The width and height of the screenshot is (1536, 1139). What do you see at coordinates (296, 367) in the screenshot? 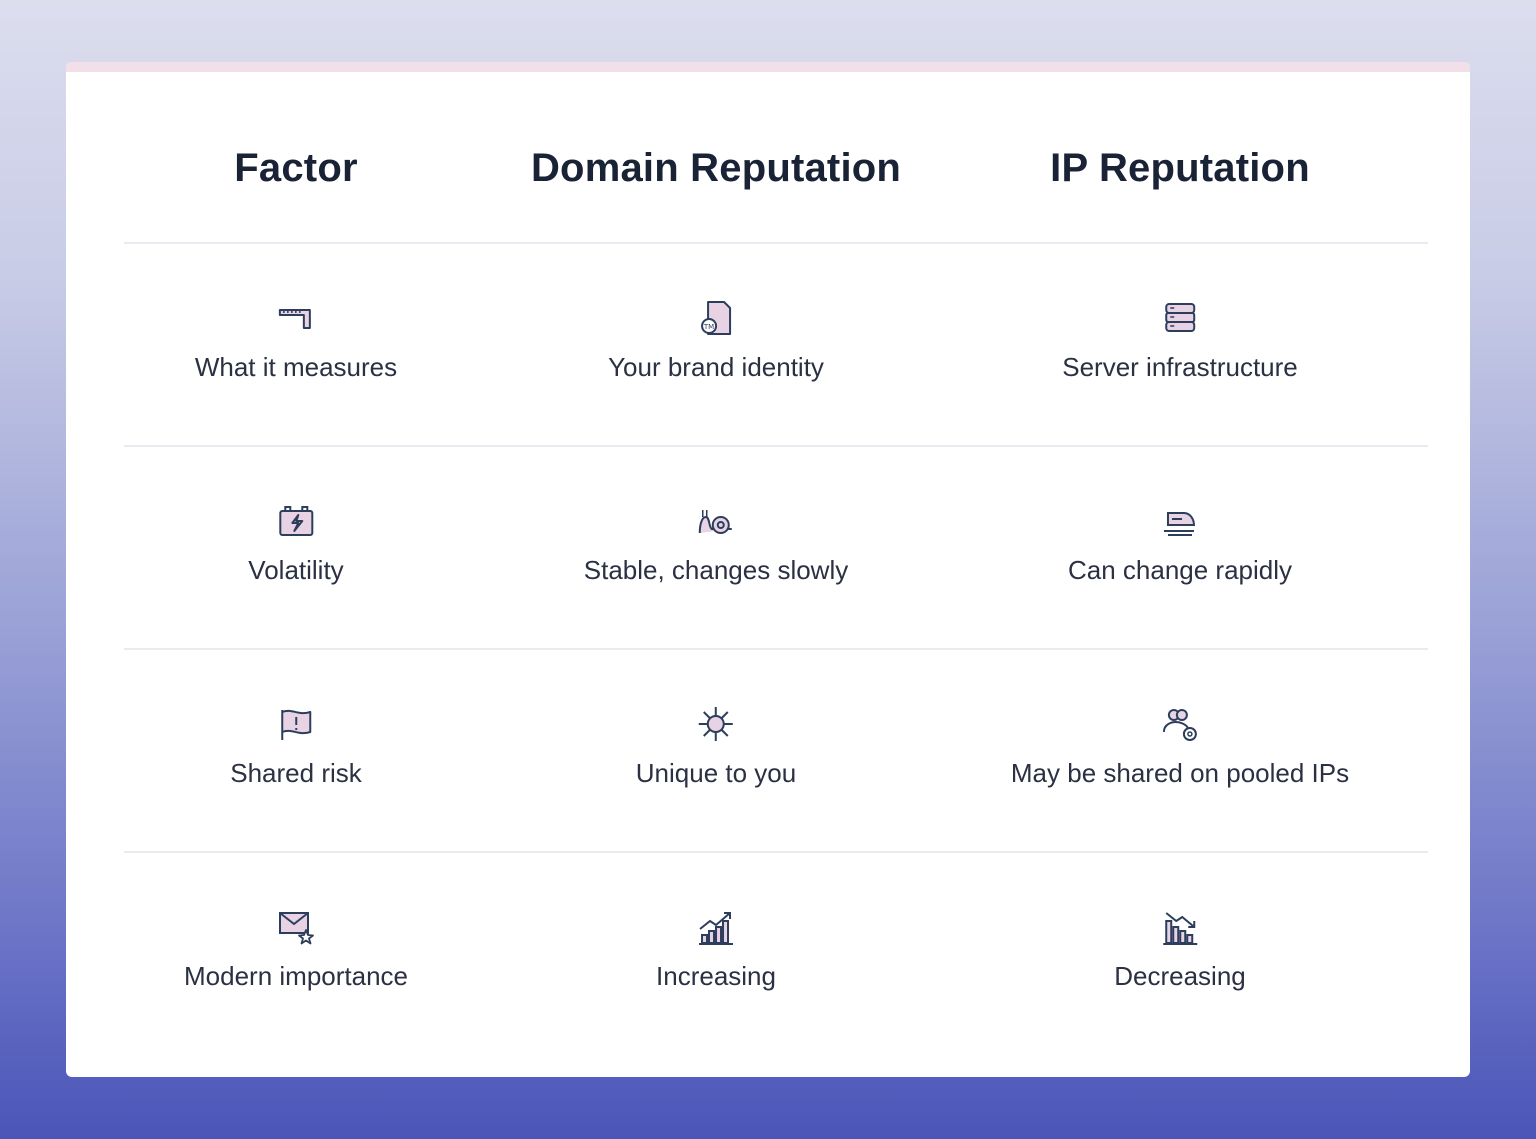
I see `cell-text: What it measures` at bounding box center [296, 367].